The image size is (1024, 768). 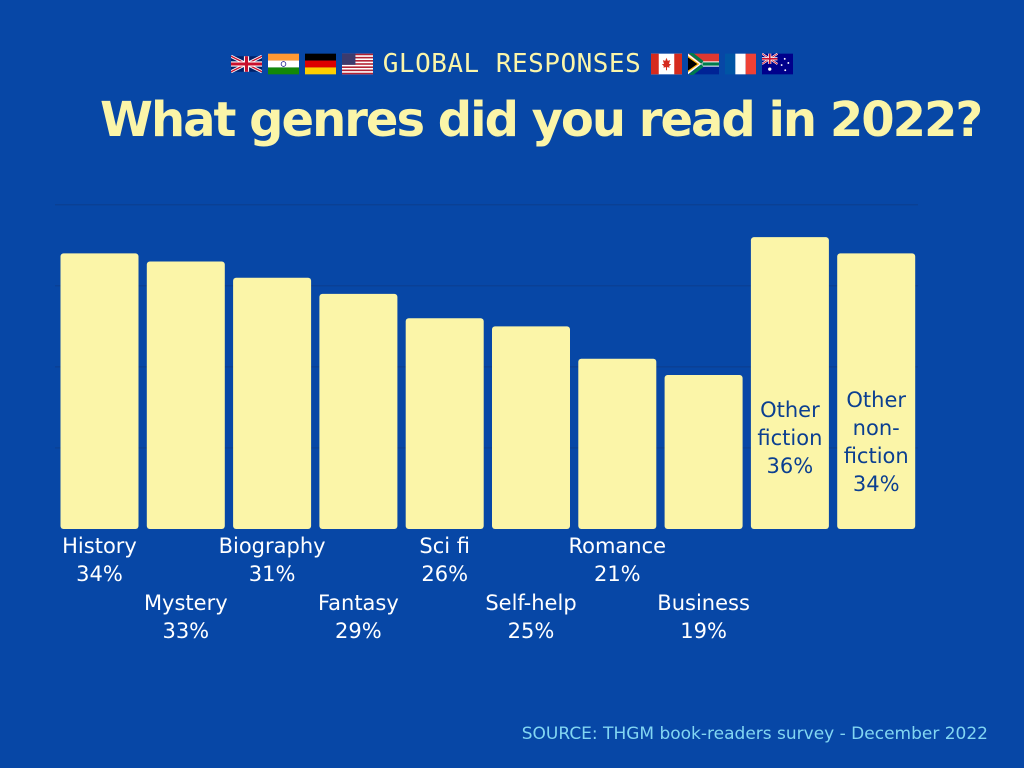 What do you see at coordinates (320, 64) in the screenshot?
I see `germany-flag-icon` at bounding box center [320, 64].